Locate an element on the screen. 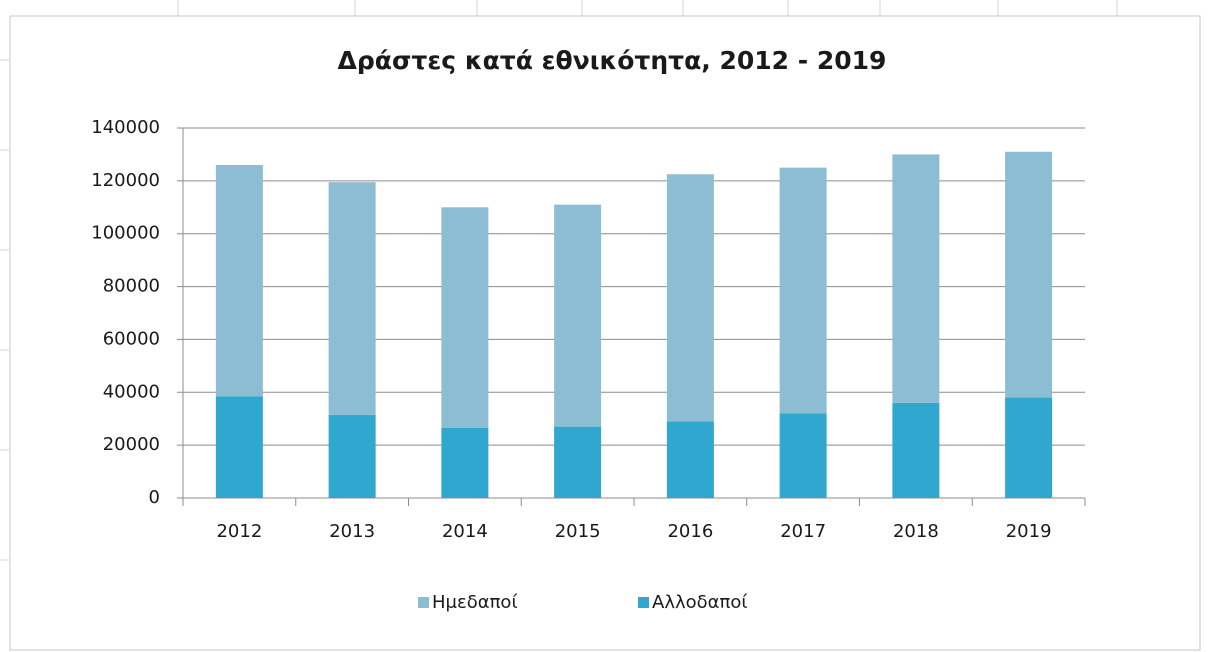 The image size is (1211, 652). legend-label: Αλλοδαποί is located at coordinates (699, 602).